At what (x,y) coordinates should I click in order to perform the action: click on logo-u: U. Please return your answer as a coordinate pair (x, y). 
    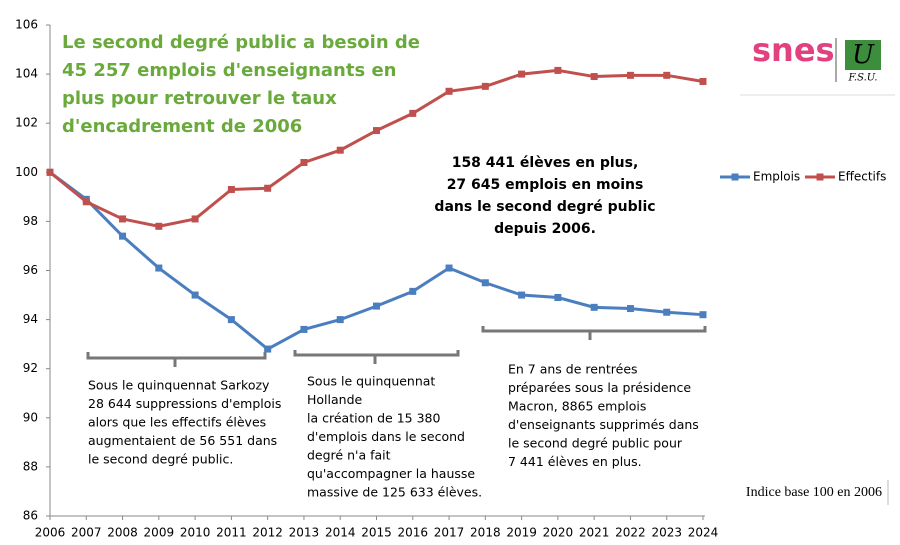
    Looking at the image, I should click on (863, 55).